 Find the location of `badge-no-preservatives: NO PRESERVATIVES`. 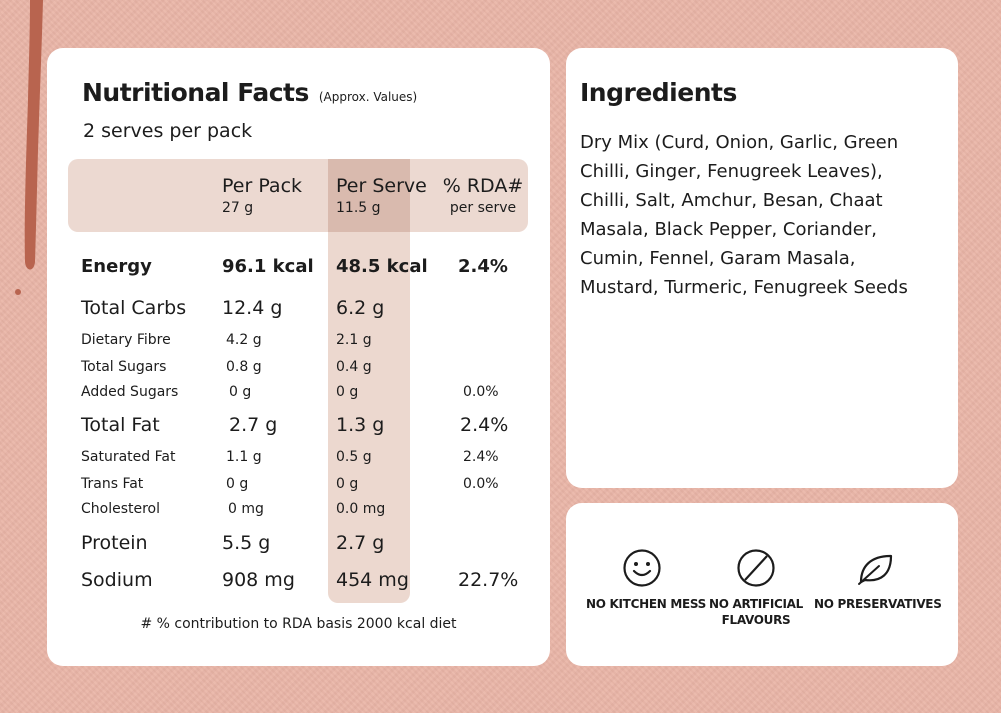

badge-no-preservatives: NO PRESERVATIVES is located at coordinates (878, 580).